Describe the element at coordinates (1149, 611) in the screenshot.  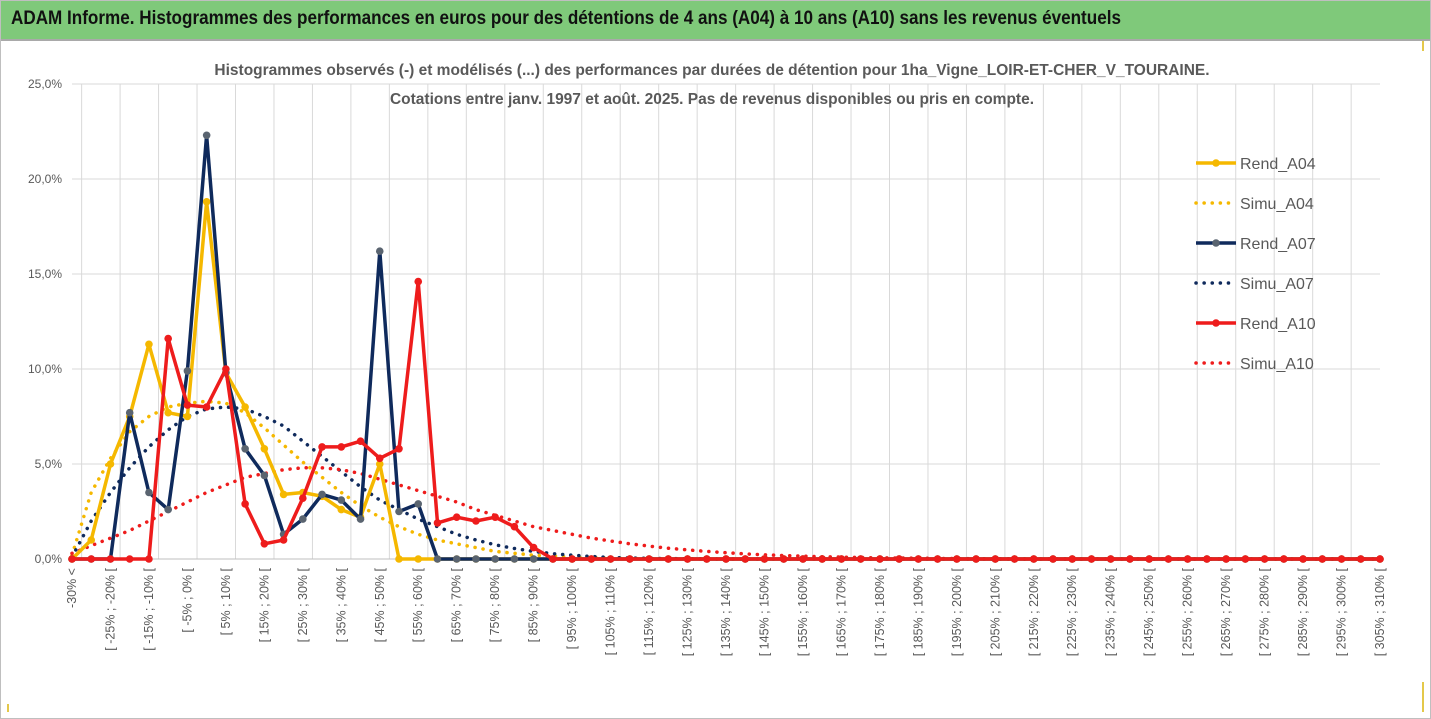
I see `x-tick-label: [ 245% ; 250% [` at that location.